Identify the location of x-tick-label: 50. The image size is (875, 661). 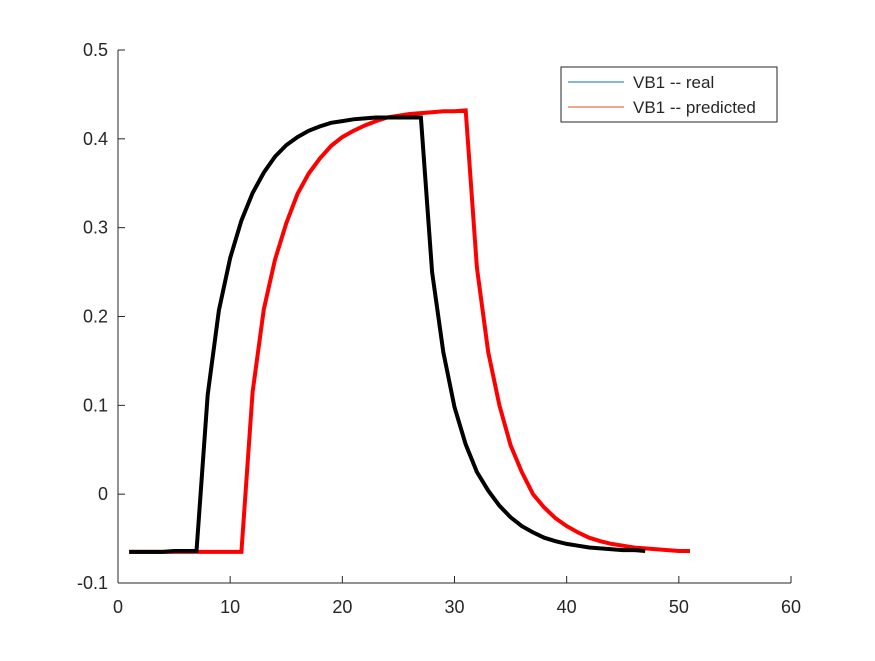
(679, 607).